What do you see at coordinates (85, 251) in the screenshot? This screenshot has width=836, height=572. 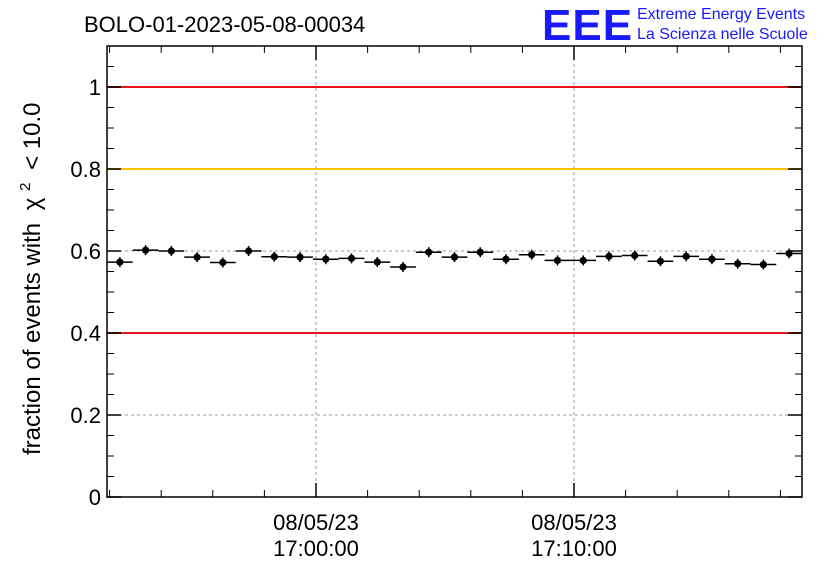 I see `y-tick-label: 0.6` at bounding box center [85, 251].